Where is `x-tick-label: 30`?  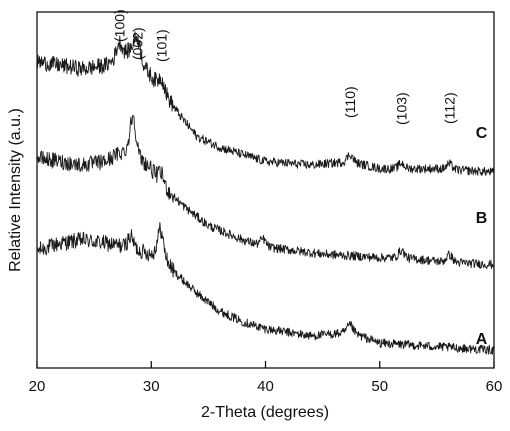
x-tick-label: 30 is located at coordinates (151, 386).